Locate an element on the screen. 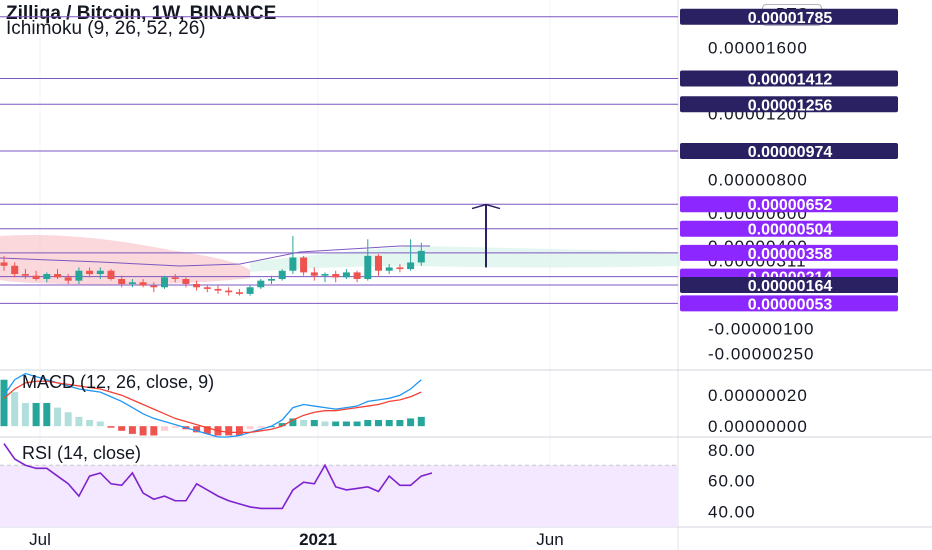  arrow-head is located at coordinates (486, 206).